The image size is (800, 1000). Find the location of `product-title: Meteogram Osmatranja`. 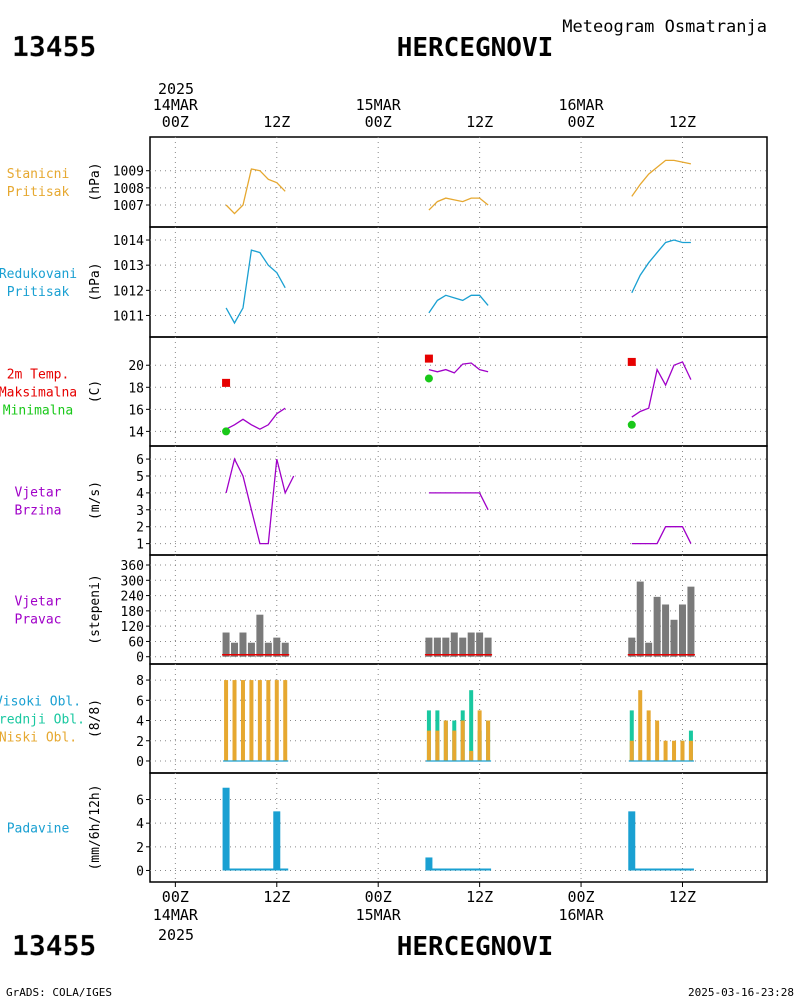

product-title: Meteogram Osmatranja is located at coordinates (664, 27).